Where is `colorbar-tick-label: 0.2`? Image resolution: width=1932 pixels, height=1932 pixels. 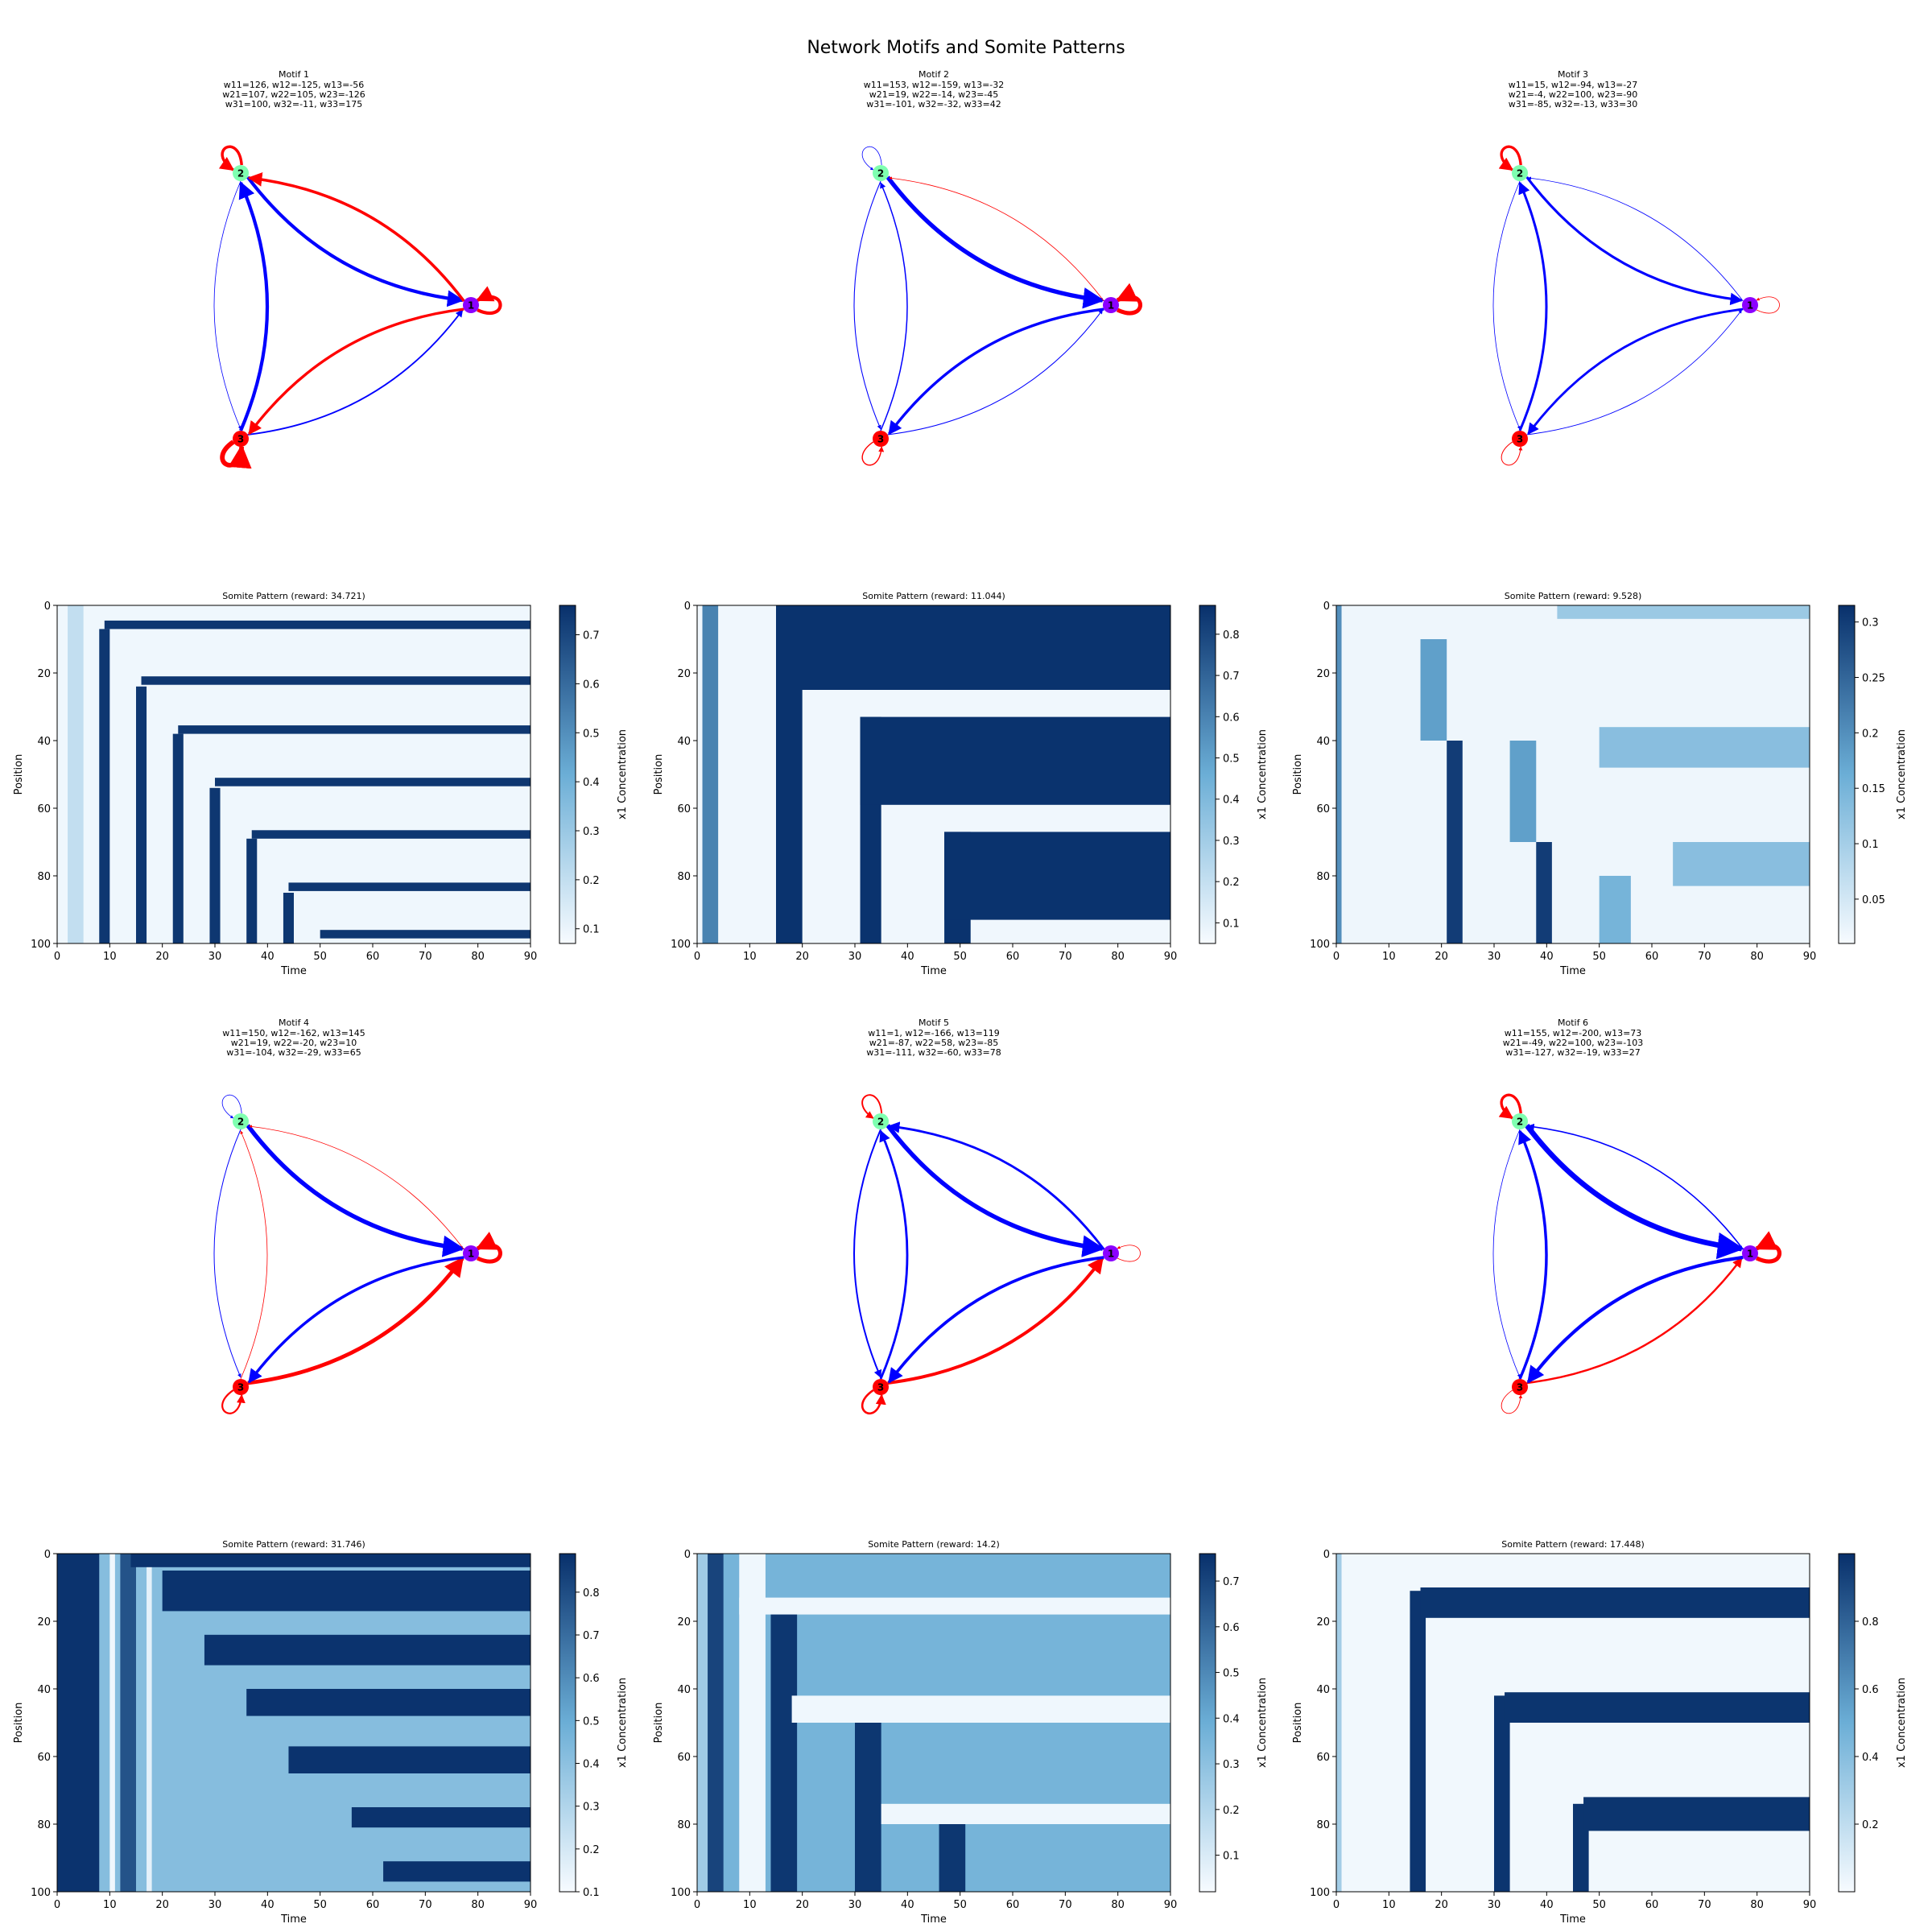 colorbar-tick-label: 0.2 is located at coordinates (1870, 1825).